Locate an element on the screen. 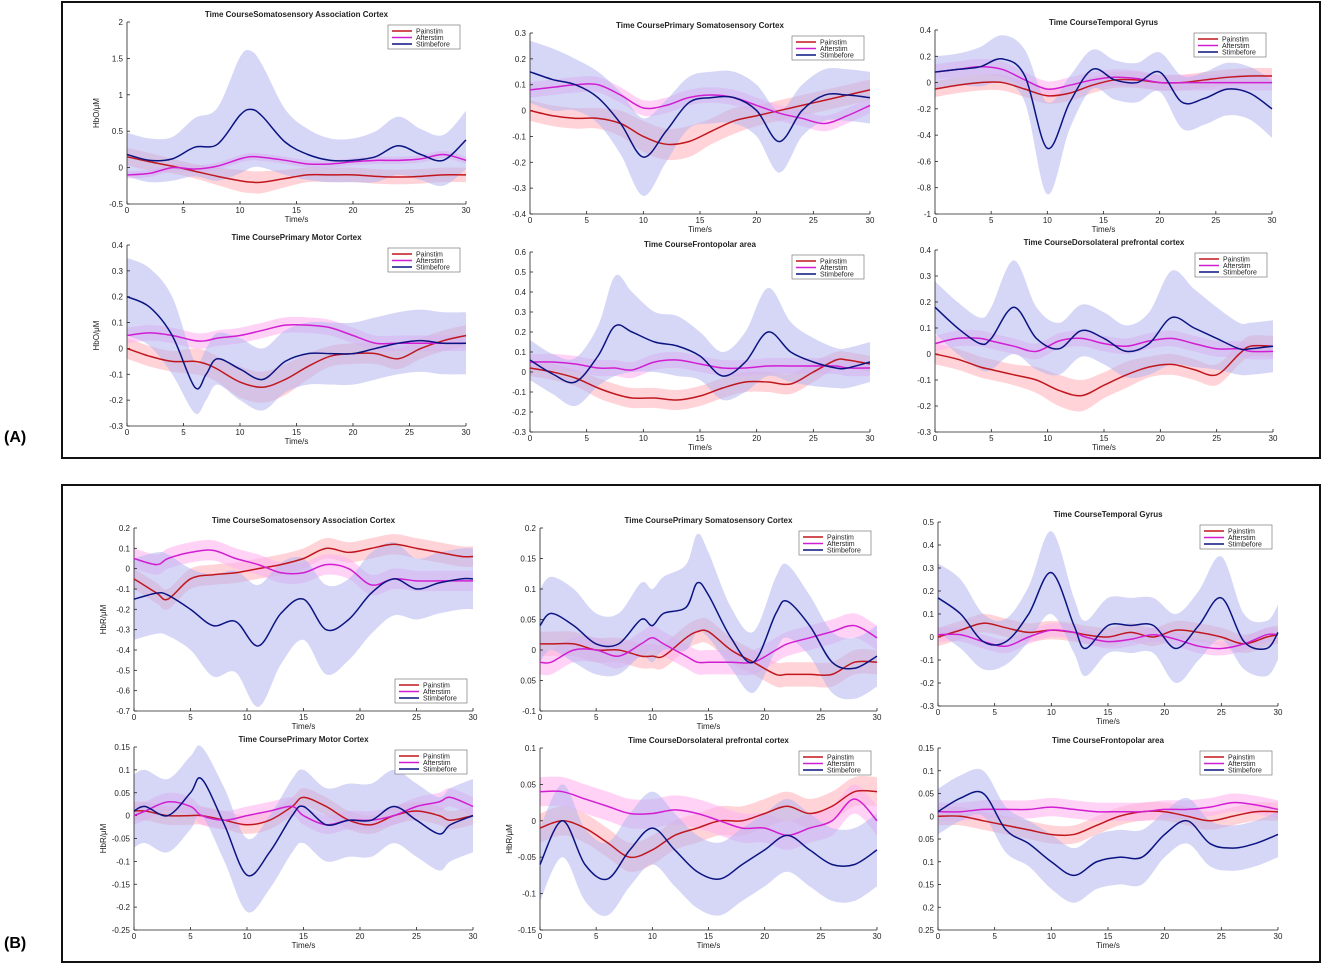 The width and height of the screenshot is (1325, 968). y-tick-label: 1 is located at coordinates (121, 95).